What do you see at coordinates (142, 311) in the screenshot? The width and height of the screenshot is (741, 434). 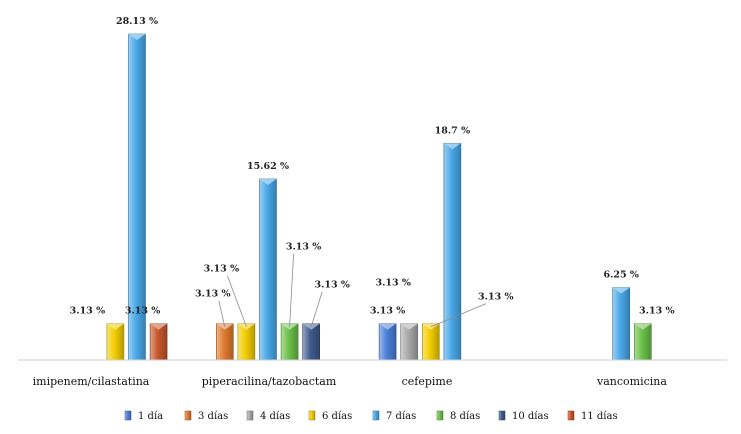 I see `value-label-imipenem-cilastatina-11-dias: 3.13 %` at bounding box center [142, 311].